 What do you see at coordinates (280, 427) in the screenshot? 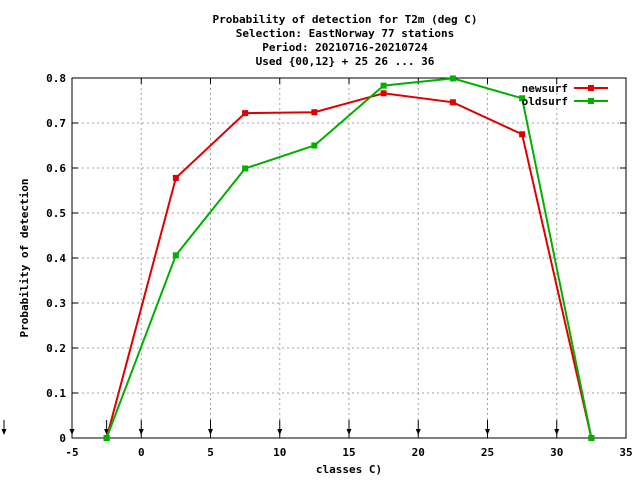
I see `class-markers` at bounding box center [280, 427].